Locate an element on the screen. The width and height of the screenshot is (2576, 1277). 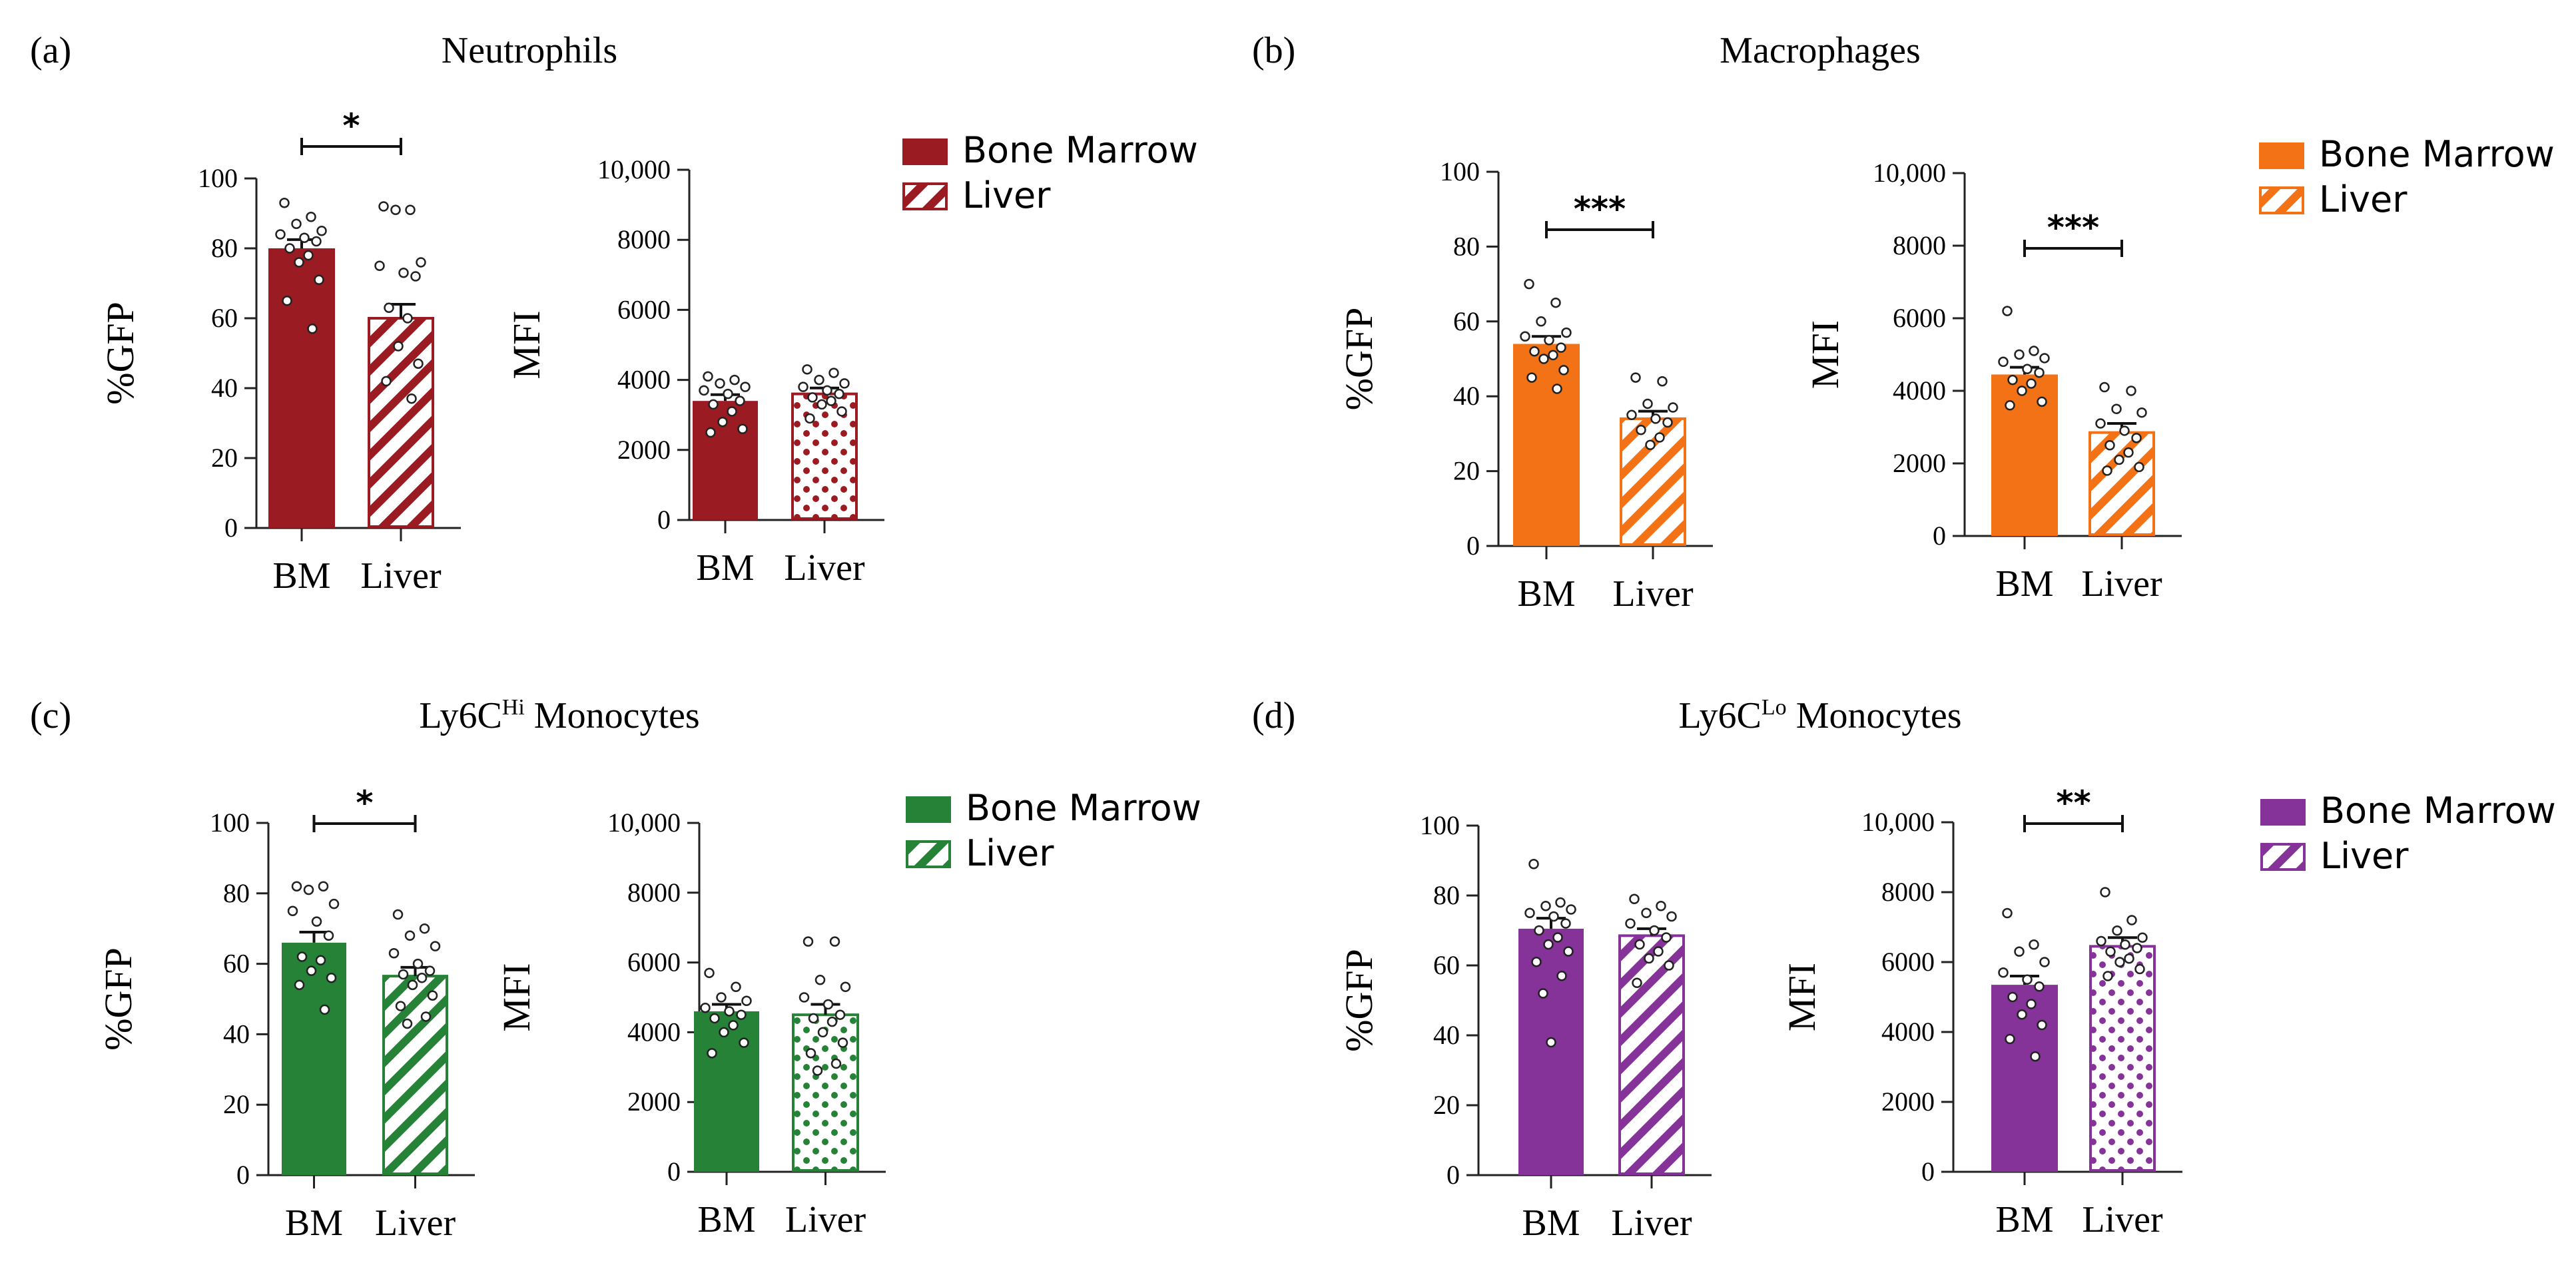
y-tick-label: 10,000 is located at coordinates (644, 823).